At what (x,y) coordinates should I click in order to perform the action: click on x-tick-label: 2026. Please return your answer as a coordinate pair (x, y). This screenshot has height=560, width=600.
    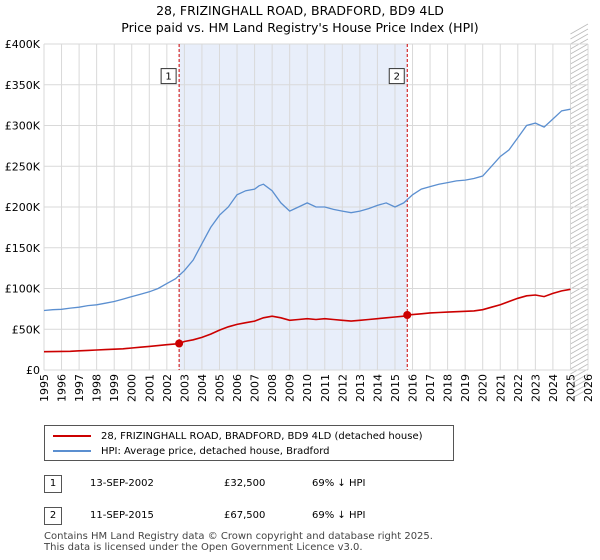
    Looking at the image, I should click on (588, 388).